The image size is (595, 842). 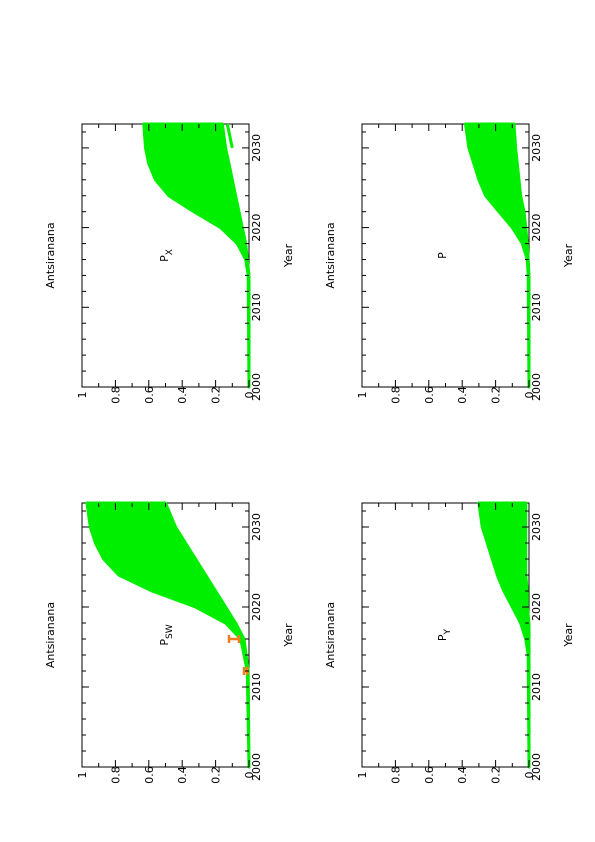 I want to click on y-axis-title-subscript: Y, so click(x=448, y=631).